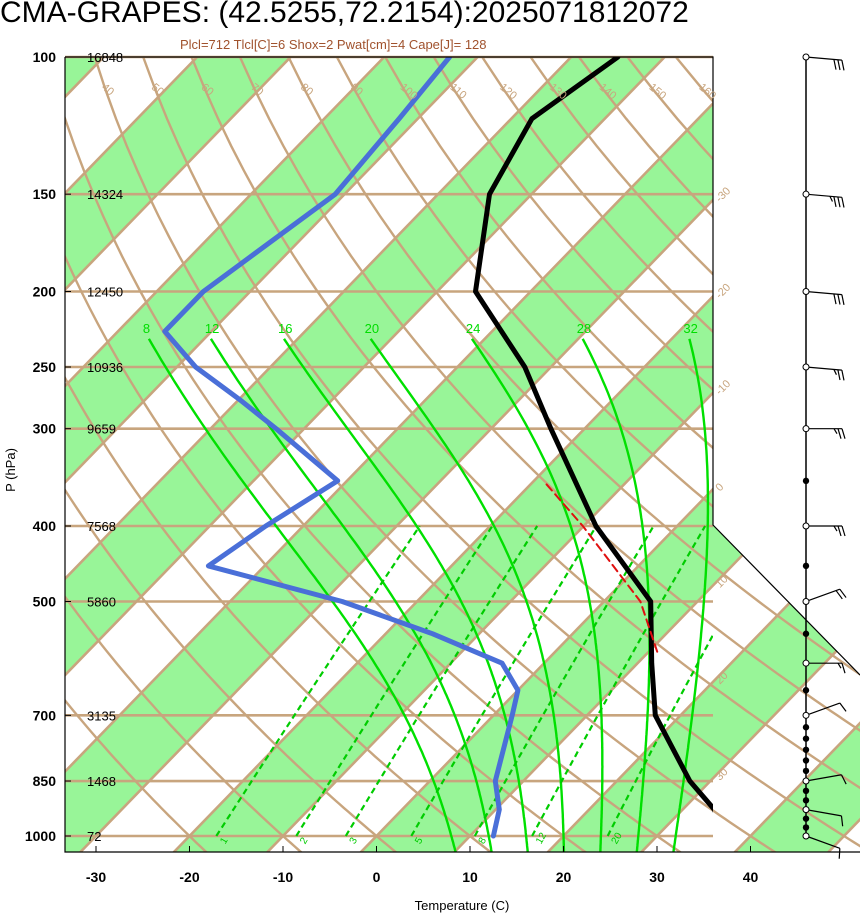 This screenshot has height=914, width=860. Describe the element at coordinates (224, 840) in the screenshot. I see `mixing-ratio-label: 1` at that location.